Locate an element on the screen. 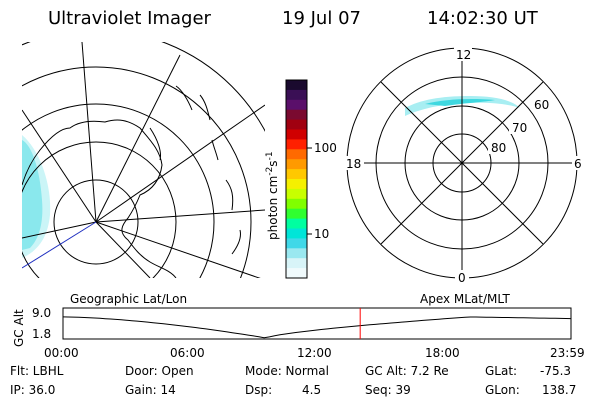 The width and height of the screenshot is (600, 400). dsp-value: 4.5 is located at coordinates (312, 390).